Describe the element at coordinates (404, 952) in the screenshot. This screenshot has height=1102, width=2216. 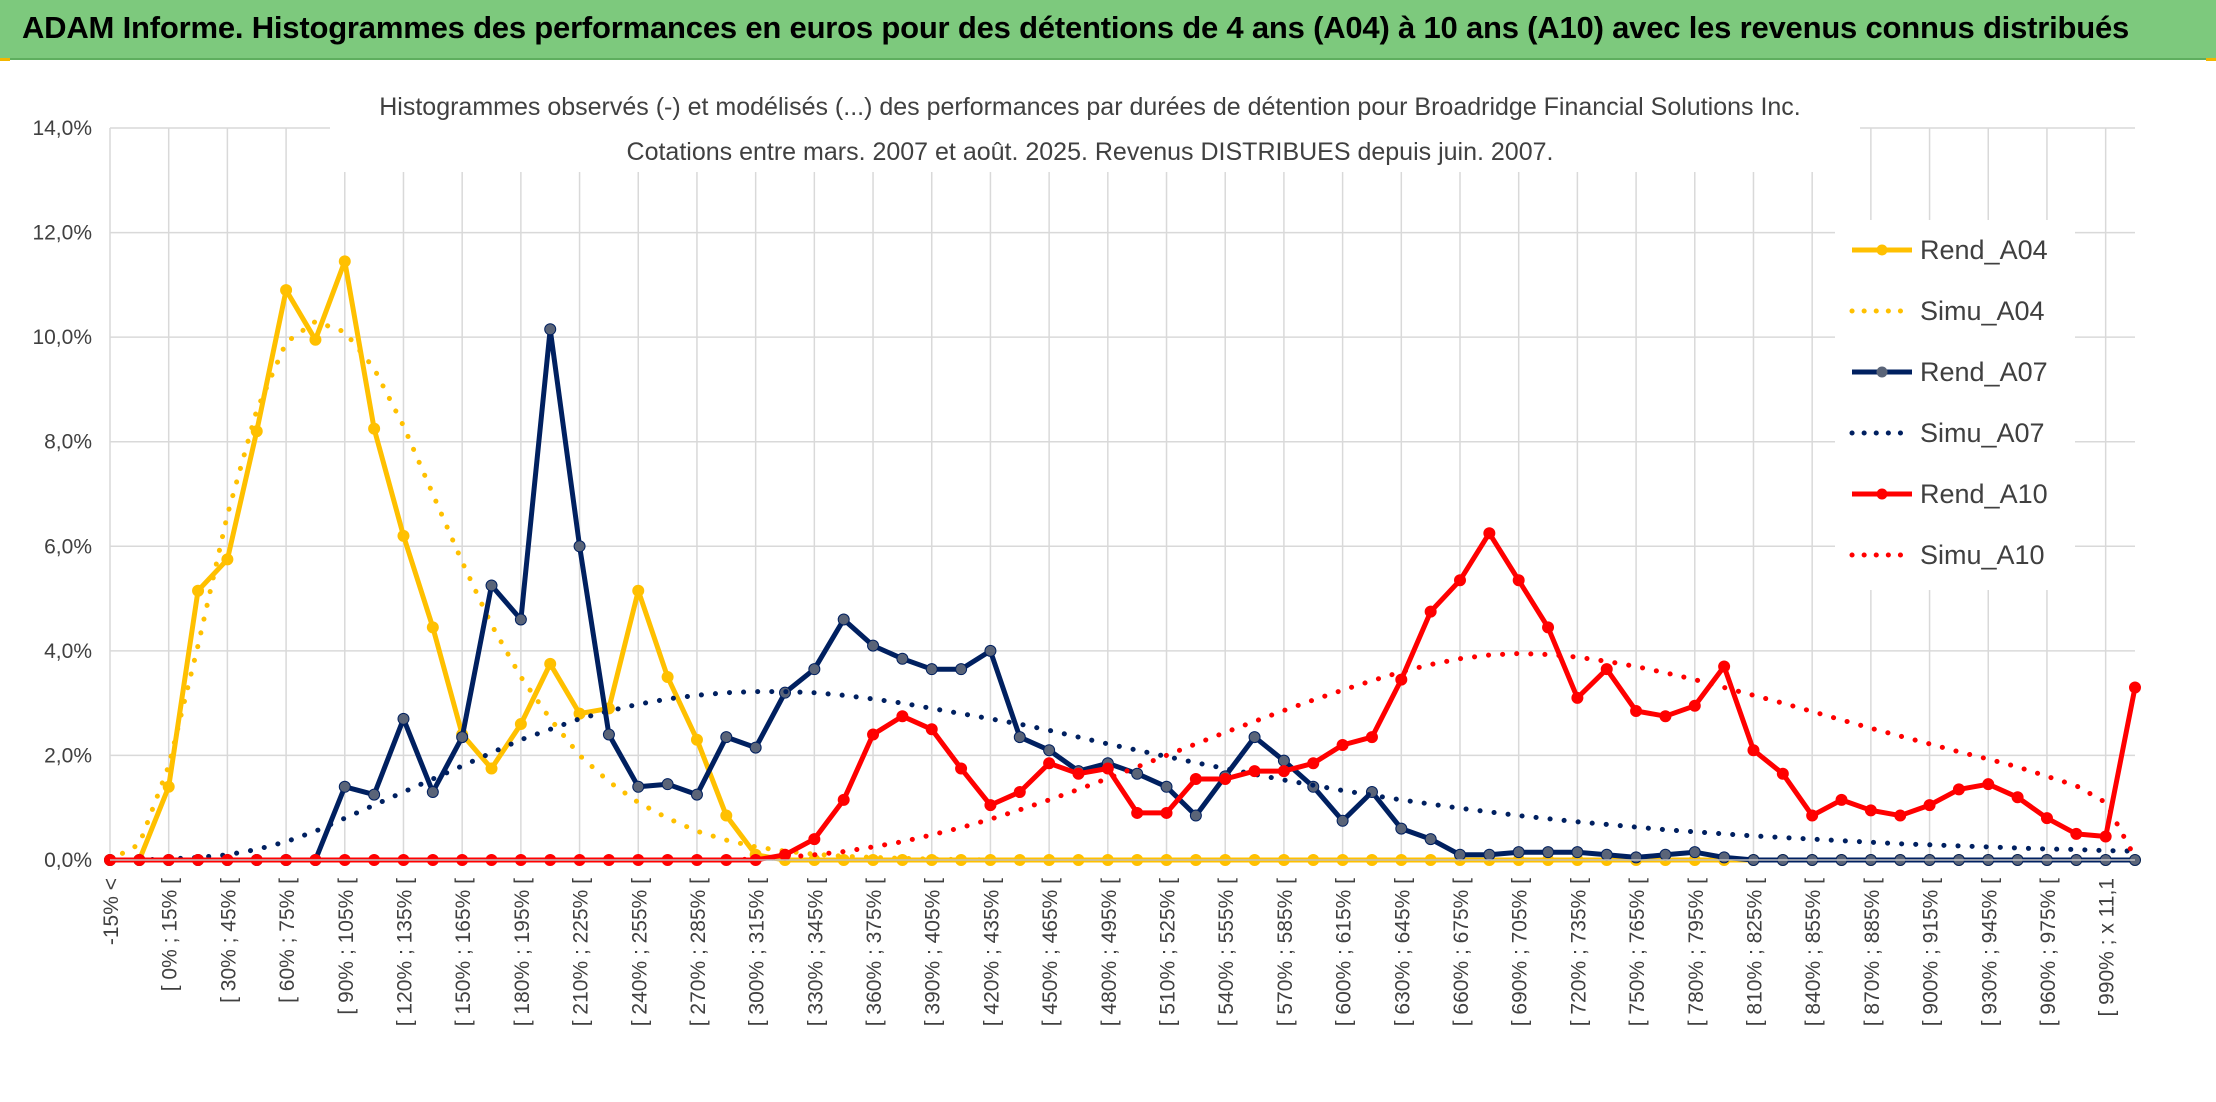
I see `x-tick-label: [ 120% ; 135% [` at that location.